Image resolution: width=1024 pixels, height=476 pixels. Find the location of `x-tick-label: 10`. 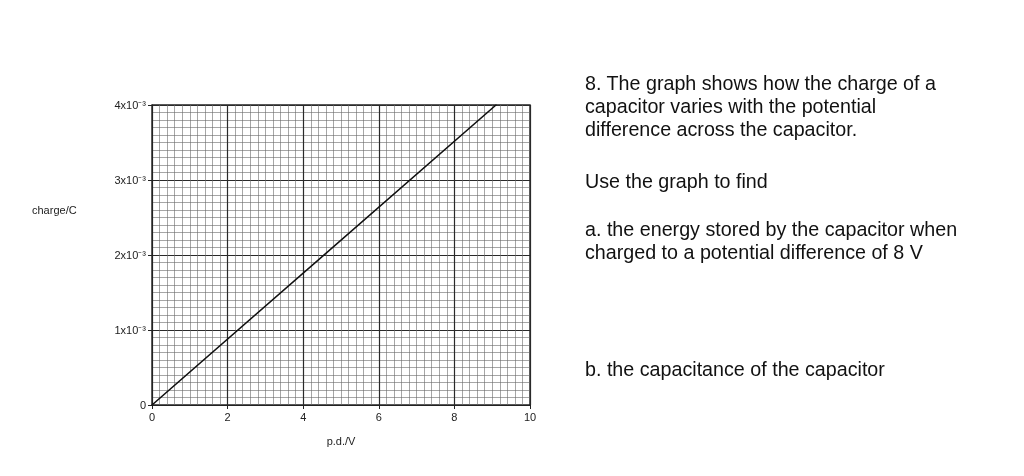

x-tick-label: 10 is located at coordinates (530, 416).